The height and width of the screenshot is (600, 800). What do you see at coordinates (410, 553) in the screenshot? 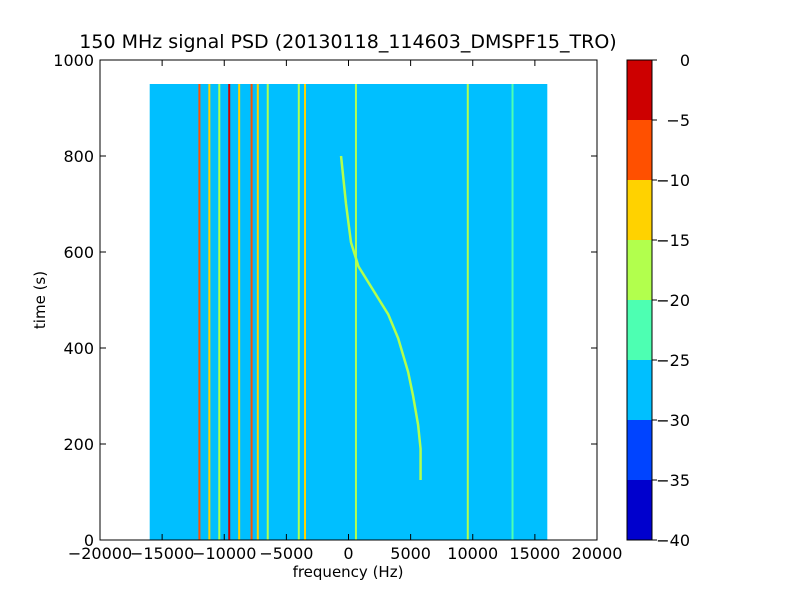
I see `x-tick-label: 5000` at bounding box center [410, 553].